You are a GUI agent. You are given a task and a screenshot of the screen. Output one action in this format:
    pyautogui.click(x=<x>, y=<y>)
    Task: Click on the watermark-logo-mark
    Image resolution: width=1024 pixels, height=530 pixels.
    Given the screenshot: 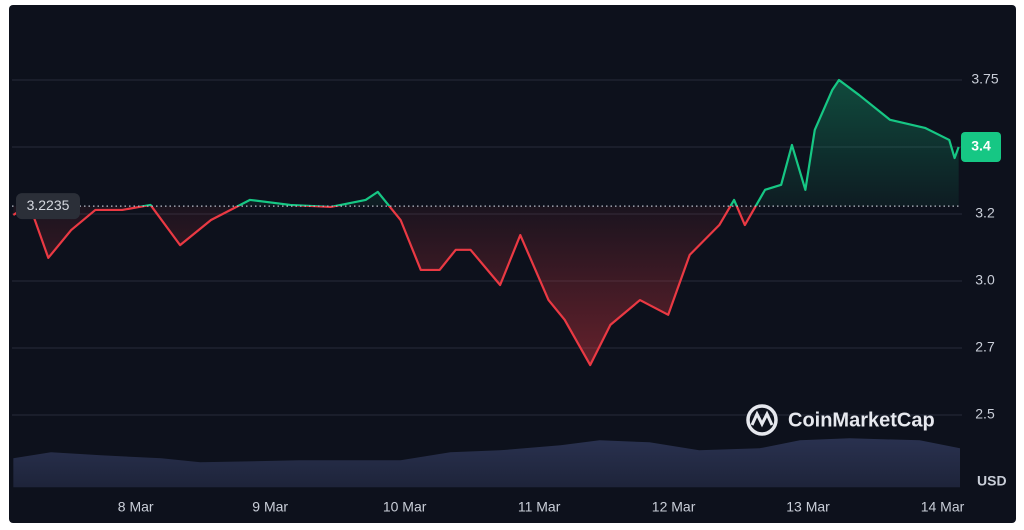 What is the action you would take?
    pyautogui.click(x=762, y=419)
    